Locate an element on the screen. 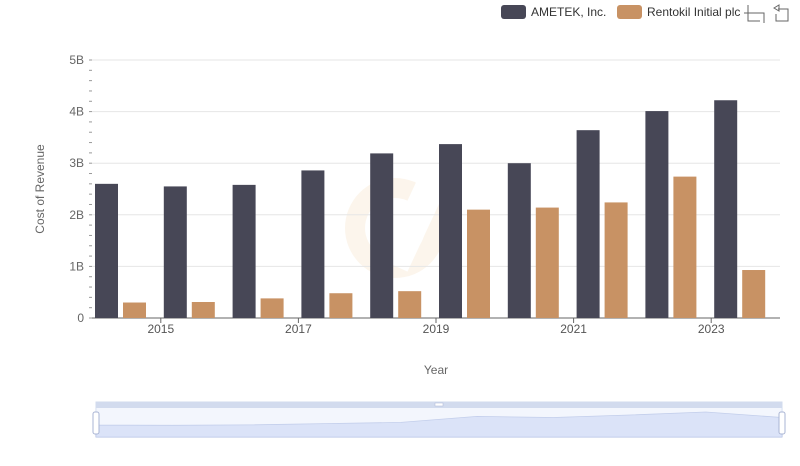 This screenshot has width=800, height=466. bar-rentokil-2023 is located at coordinates (754, 294).